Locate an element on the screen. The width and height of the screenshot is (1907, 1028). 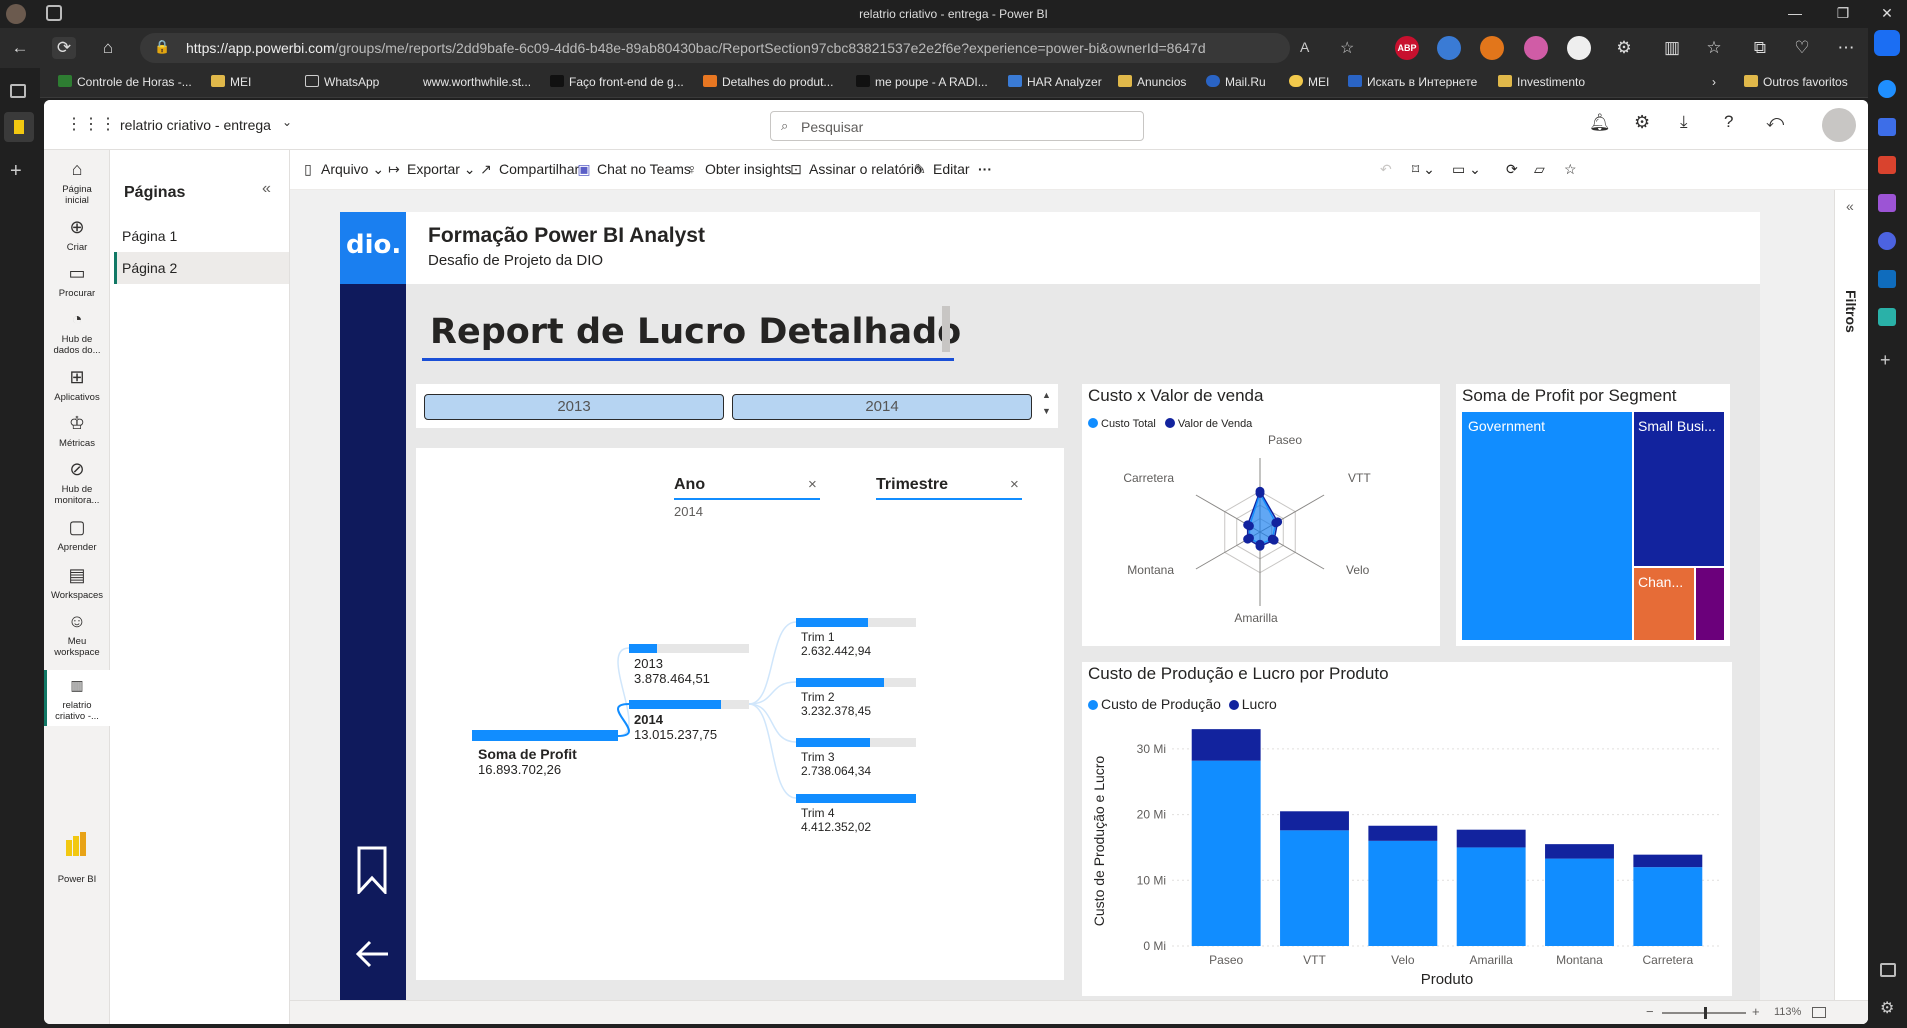
treemap-tile-government: Government is located at coordinates (1547, 526).